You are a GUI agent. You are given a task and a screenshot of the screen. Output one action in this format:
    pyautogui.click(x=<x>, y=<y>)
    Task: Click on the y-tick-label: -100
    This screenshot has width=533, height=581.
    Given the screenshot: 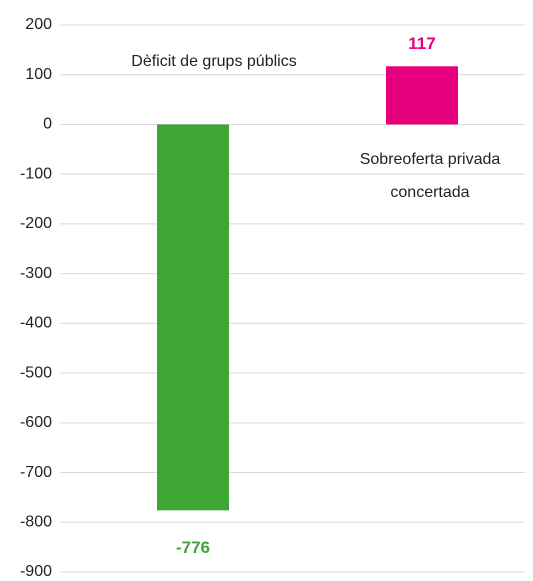 What is the action you would take?
    pyautogui.click(x=36, y=173)
    